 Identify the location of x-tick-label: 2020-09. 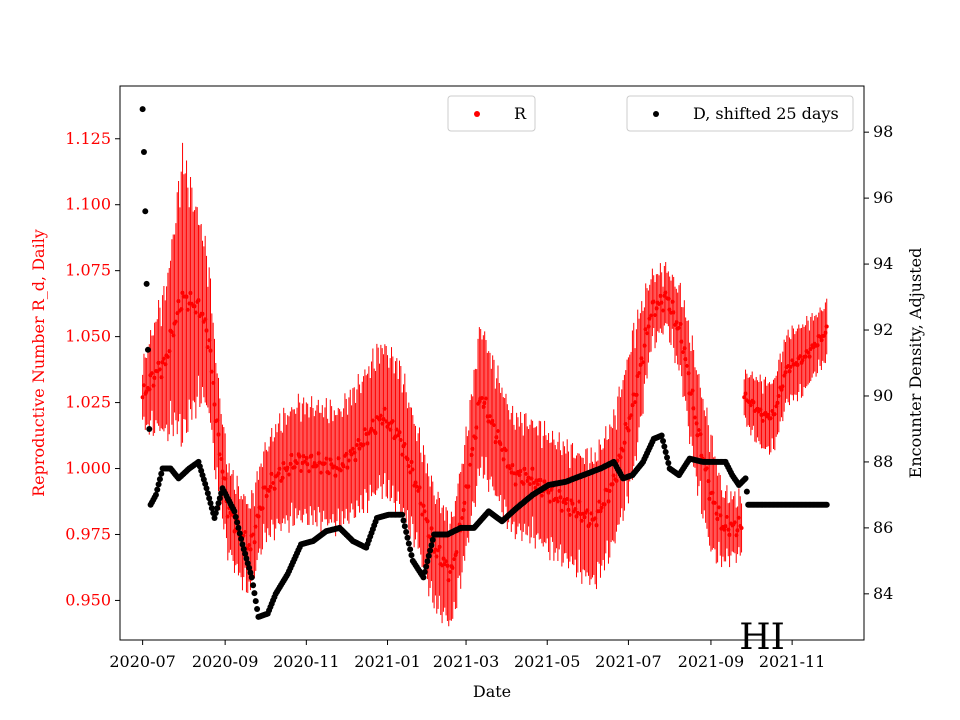
(225, 661).